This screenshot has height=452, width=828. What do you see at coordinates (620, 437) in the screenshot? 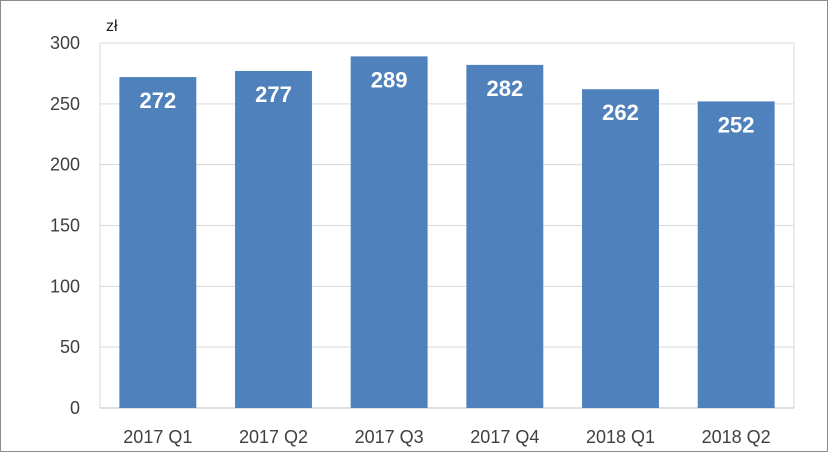
I see `x-tick-label: 2018 Q1` at bounding box center [620, 437].